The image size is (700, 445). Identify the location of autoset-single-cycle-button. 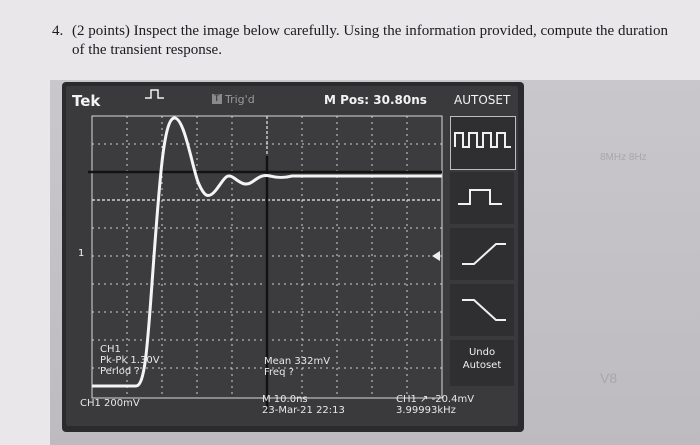
(482, 198).